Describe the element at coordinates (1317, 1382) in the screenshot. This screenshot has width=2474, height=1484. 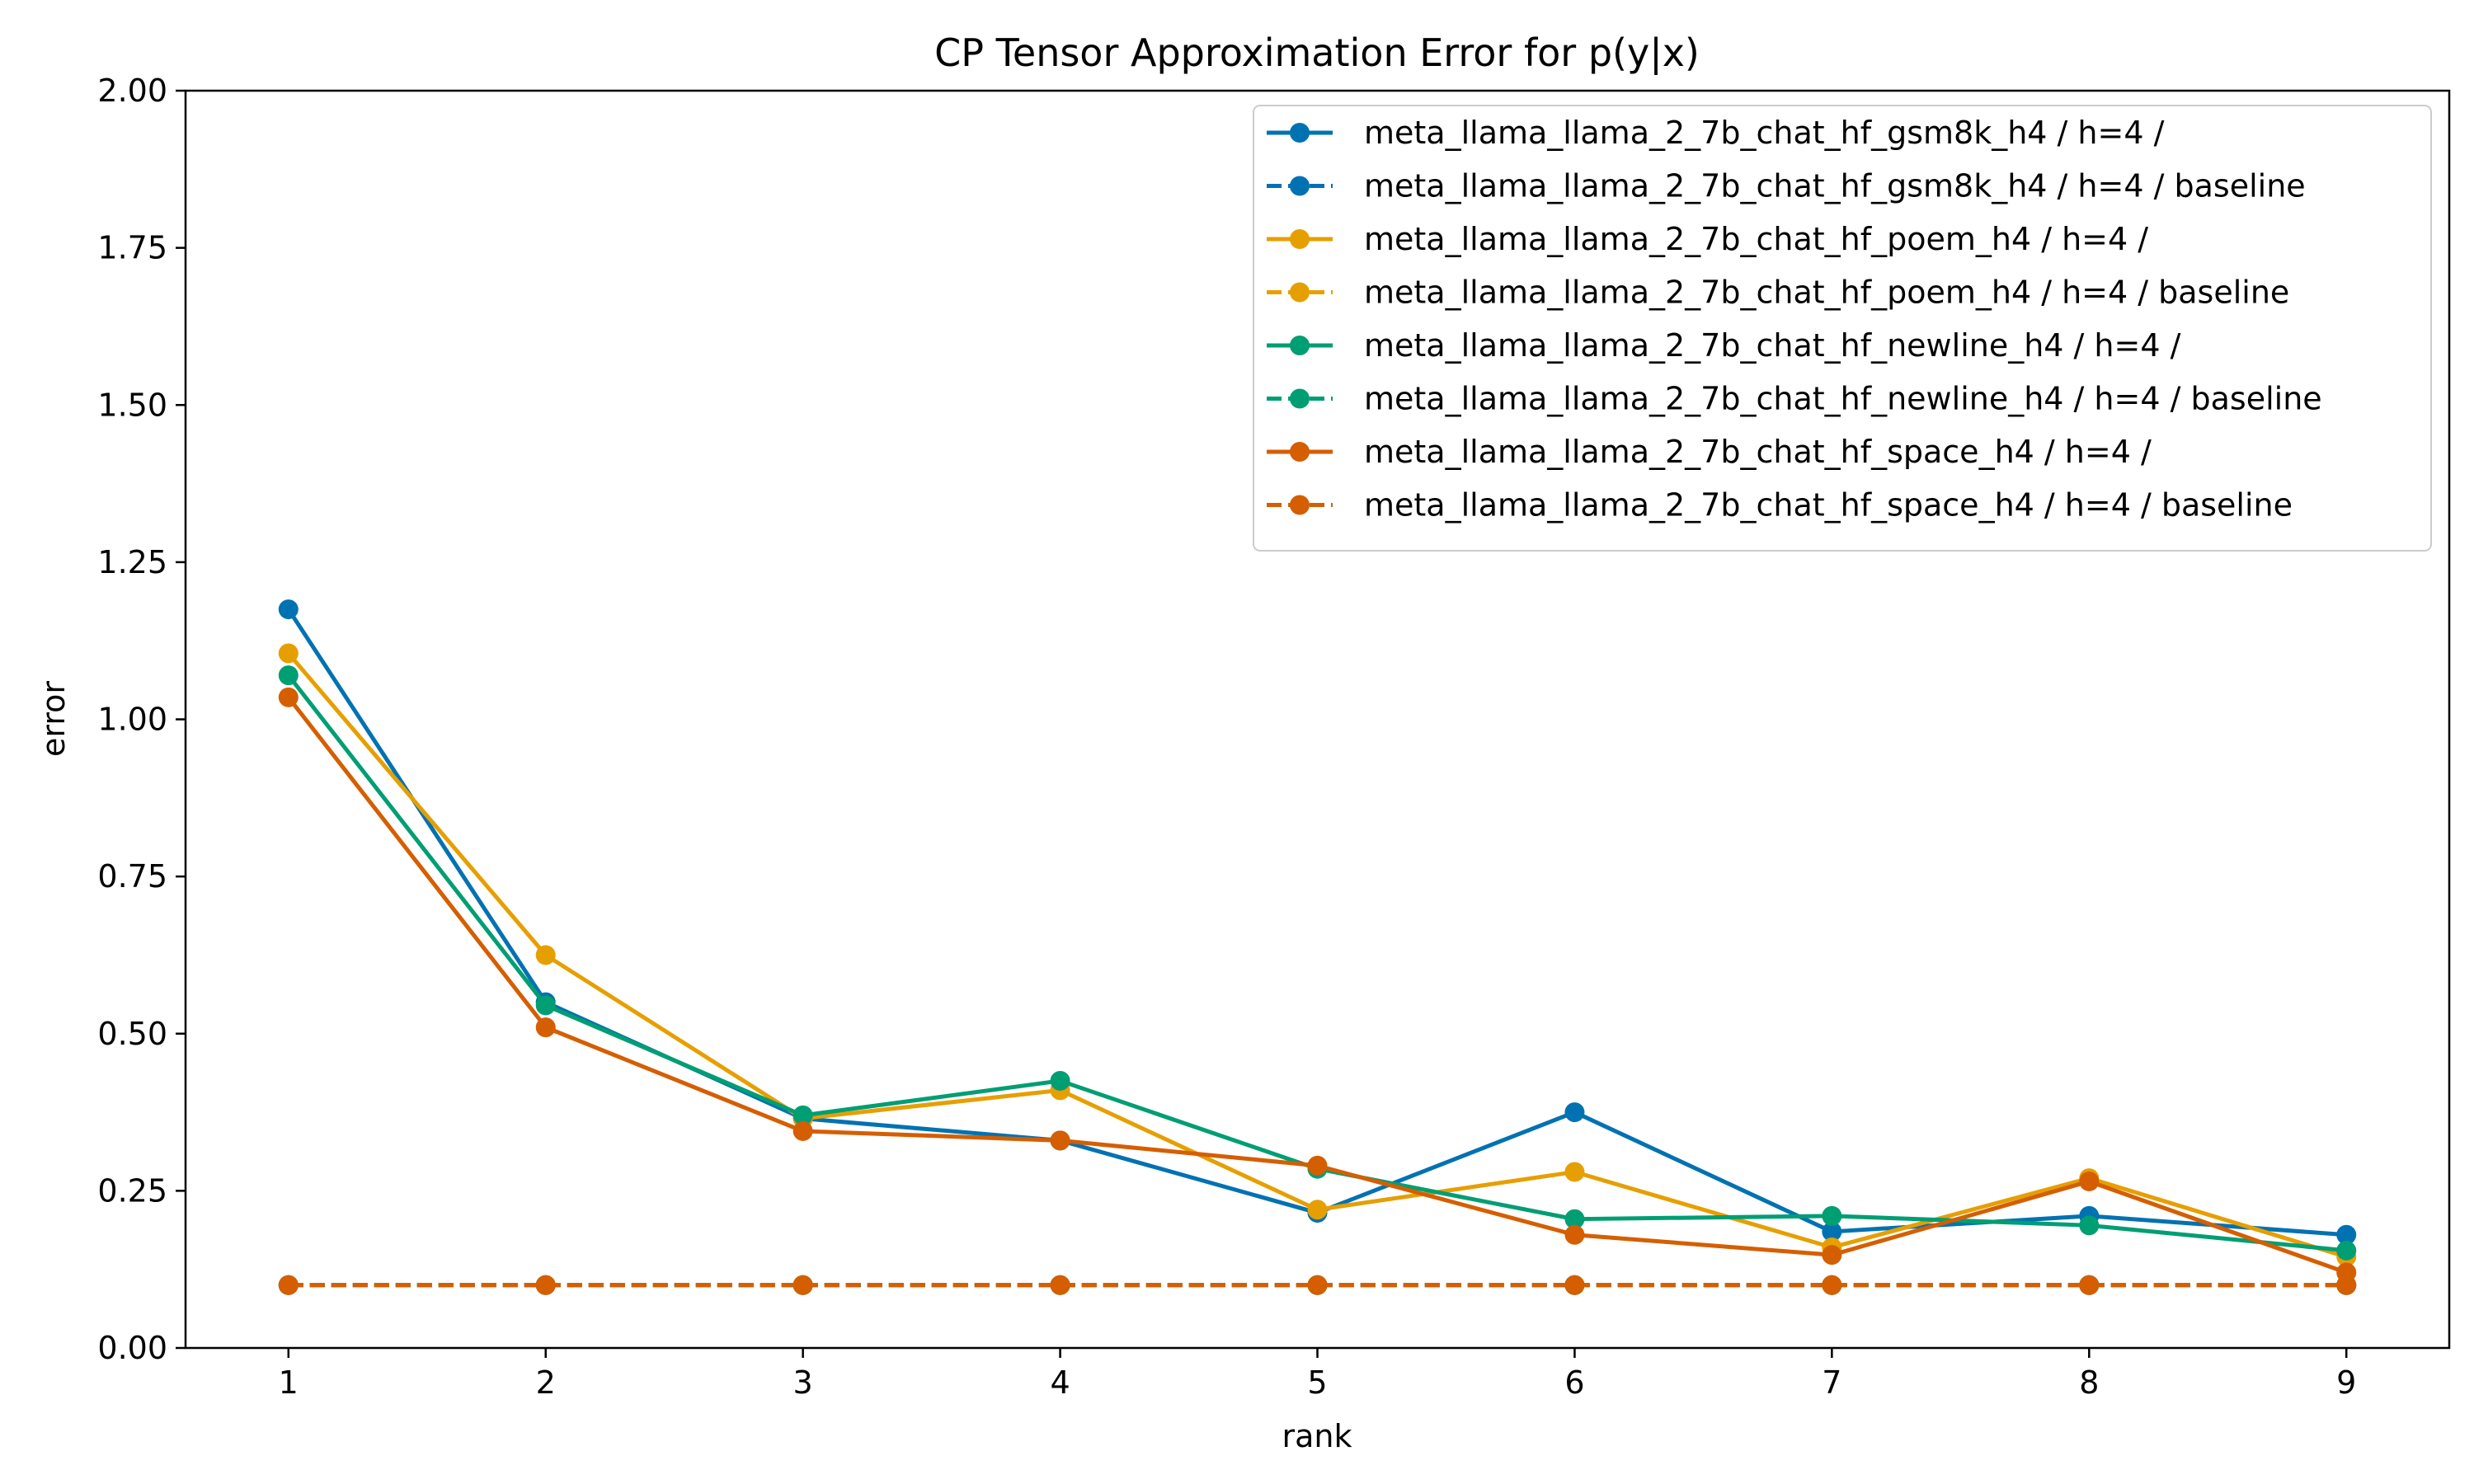
I see `x-tick-label: 5` at that location.